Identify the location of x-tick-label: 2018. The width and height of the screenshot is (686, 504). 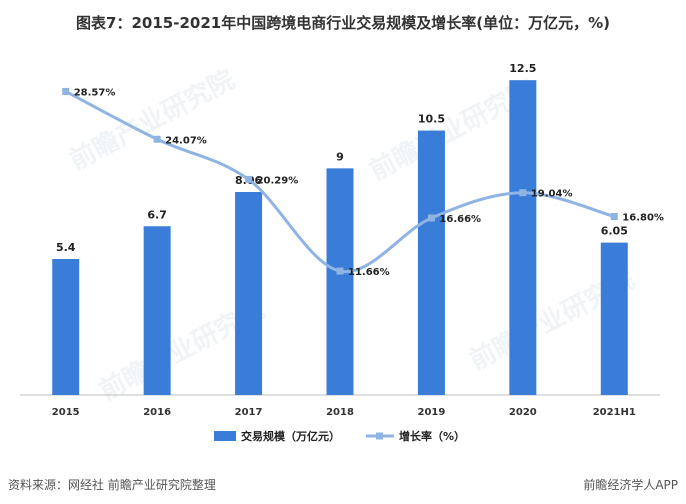
(340, 412).